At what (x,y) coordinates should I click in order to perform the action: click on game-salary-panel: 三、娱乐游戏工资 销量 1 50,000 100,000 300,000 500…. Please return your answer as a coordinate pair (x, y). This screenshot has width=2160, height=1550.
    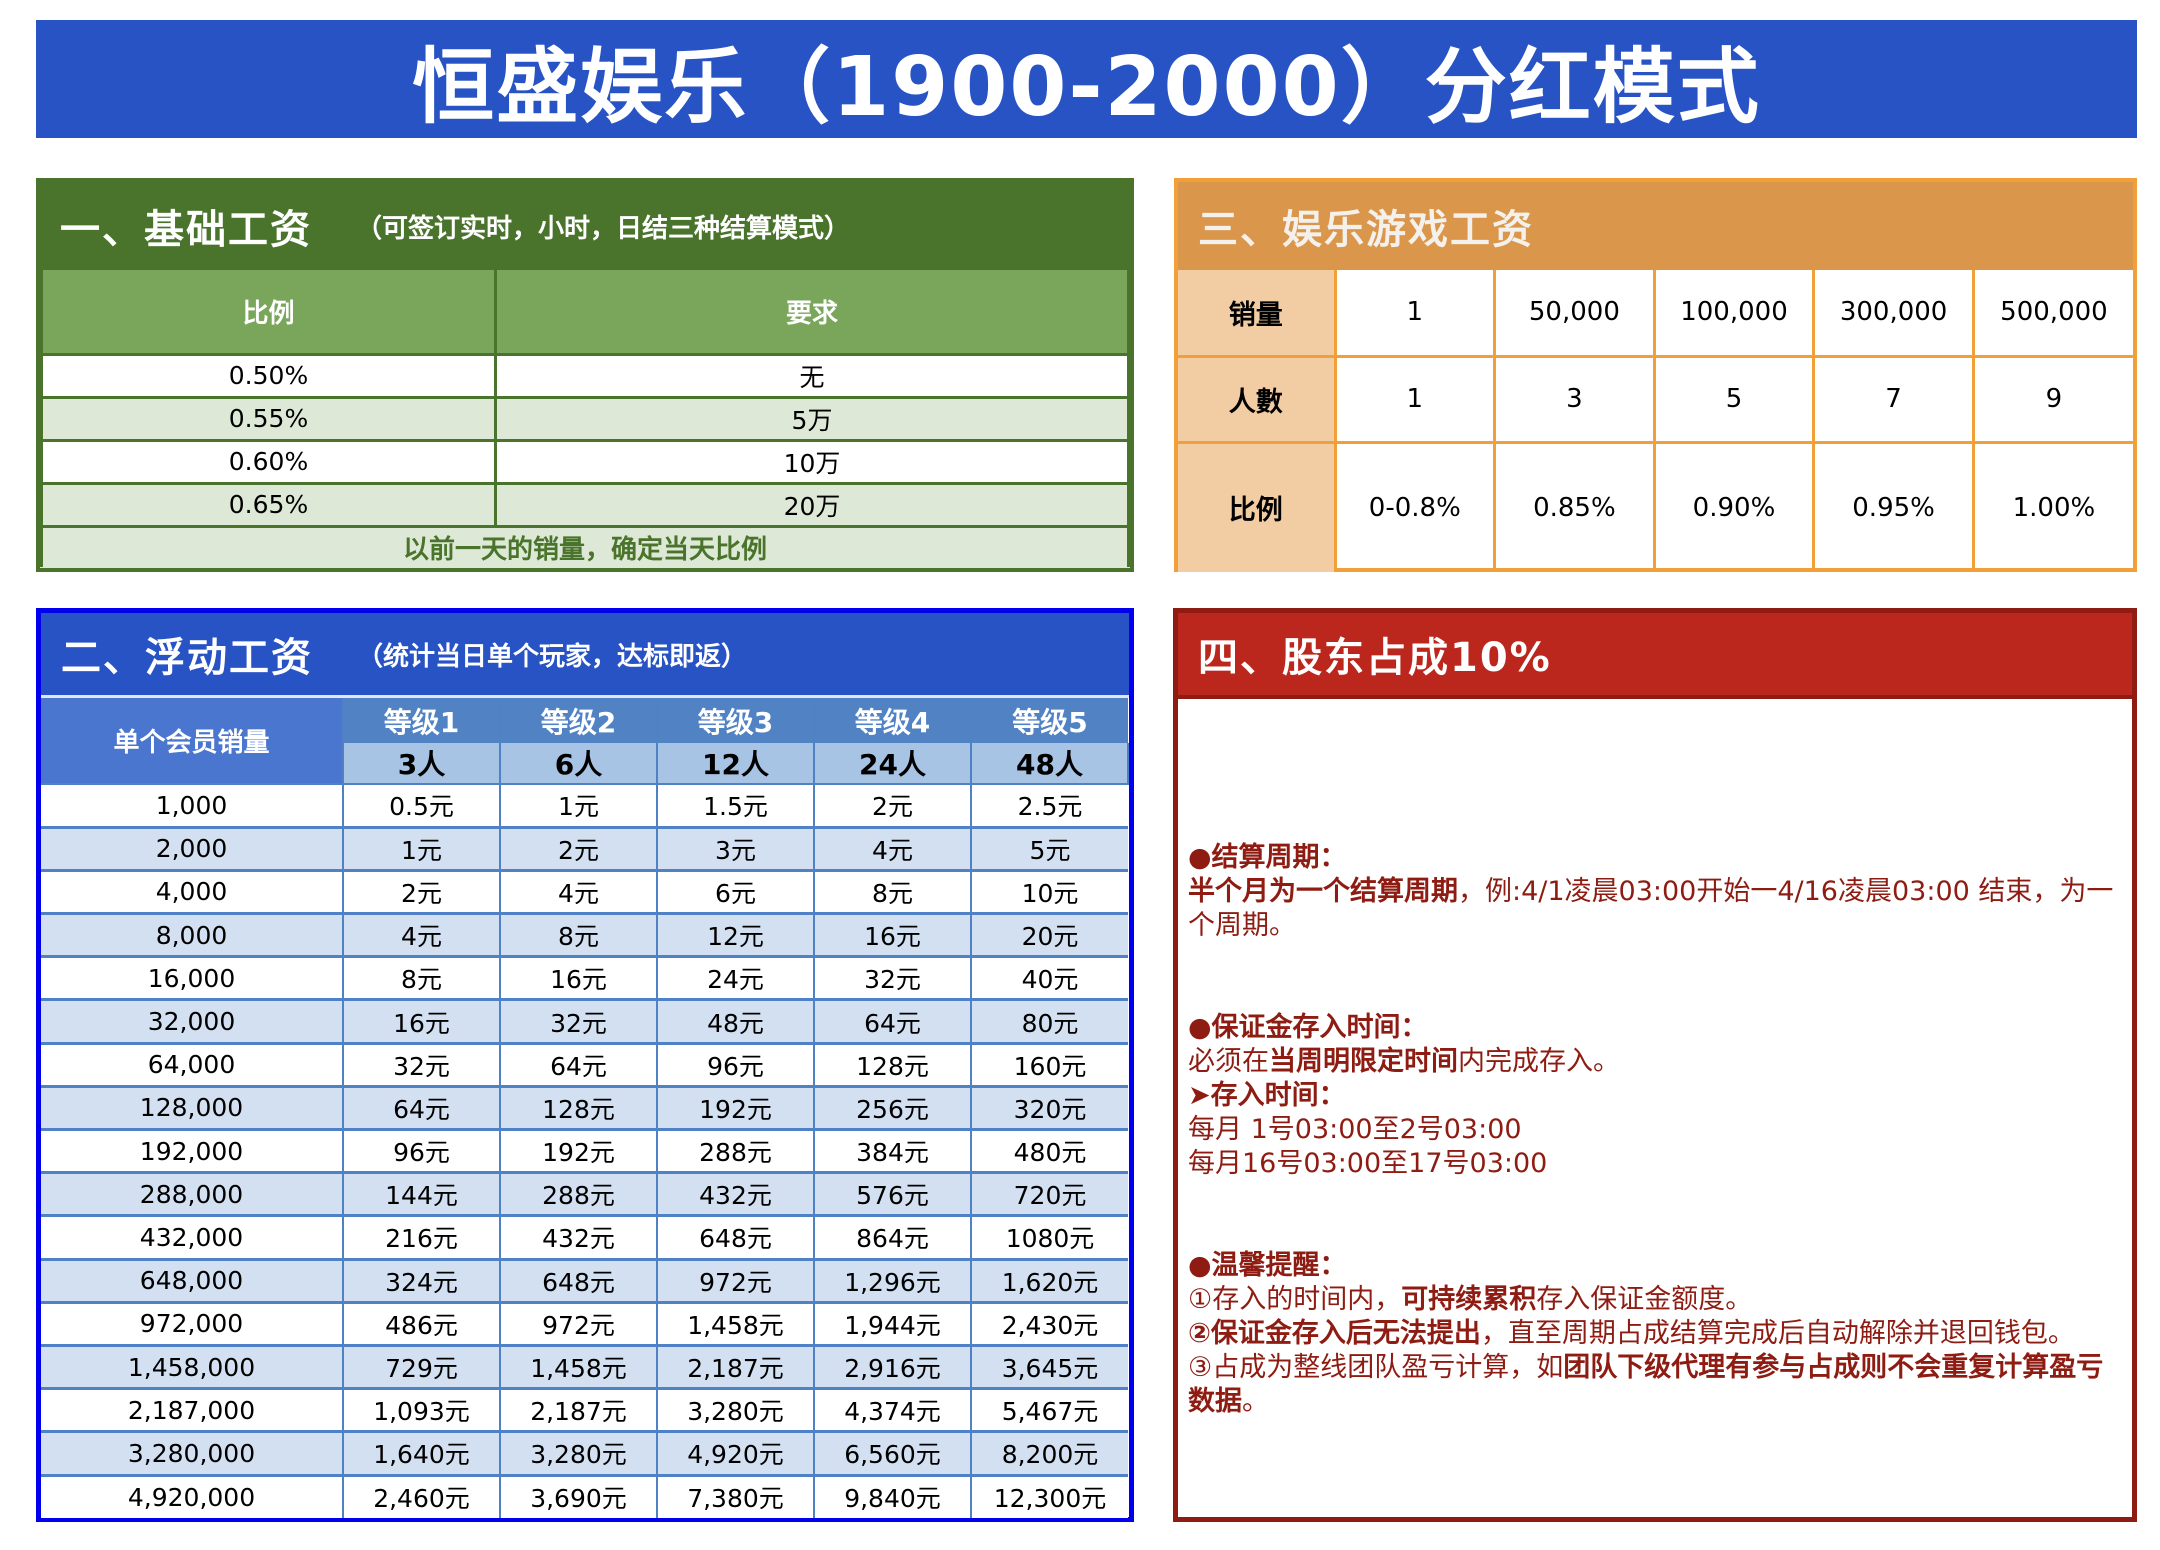
    Looking at the image, I should click on (1655, 375).